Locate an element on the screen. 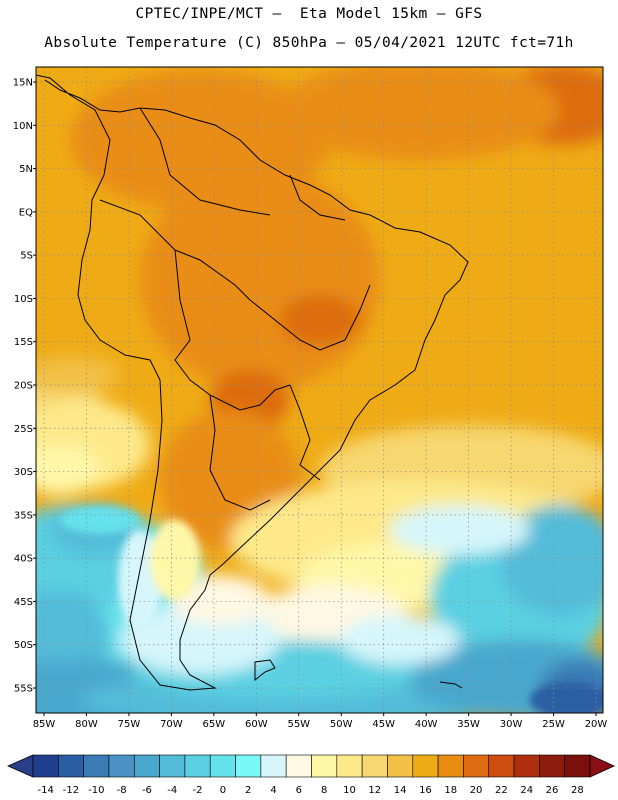 This screenshot has height=800, width=618. lon-label: 35W is located at coordinates (468, 724).